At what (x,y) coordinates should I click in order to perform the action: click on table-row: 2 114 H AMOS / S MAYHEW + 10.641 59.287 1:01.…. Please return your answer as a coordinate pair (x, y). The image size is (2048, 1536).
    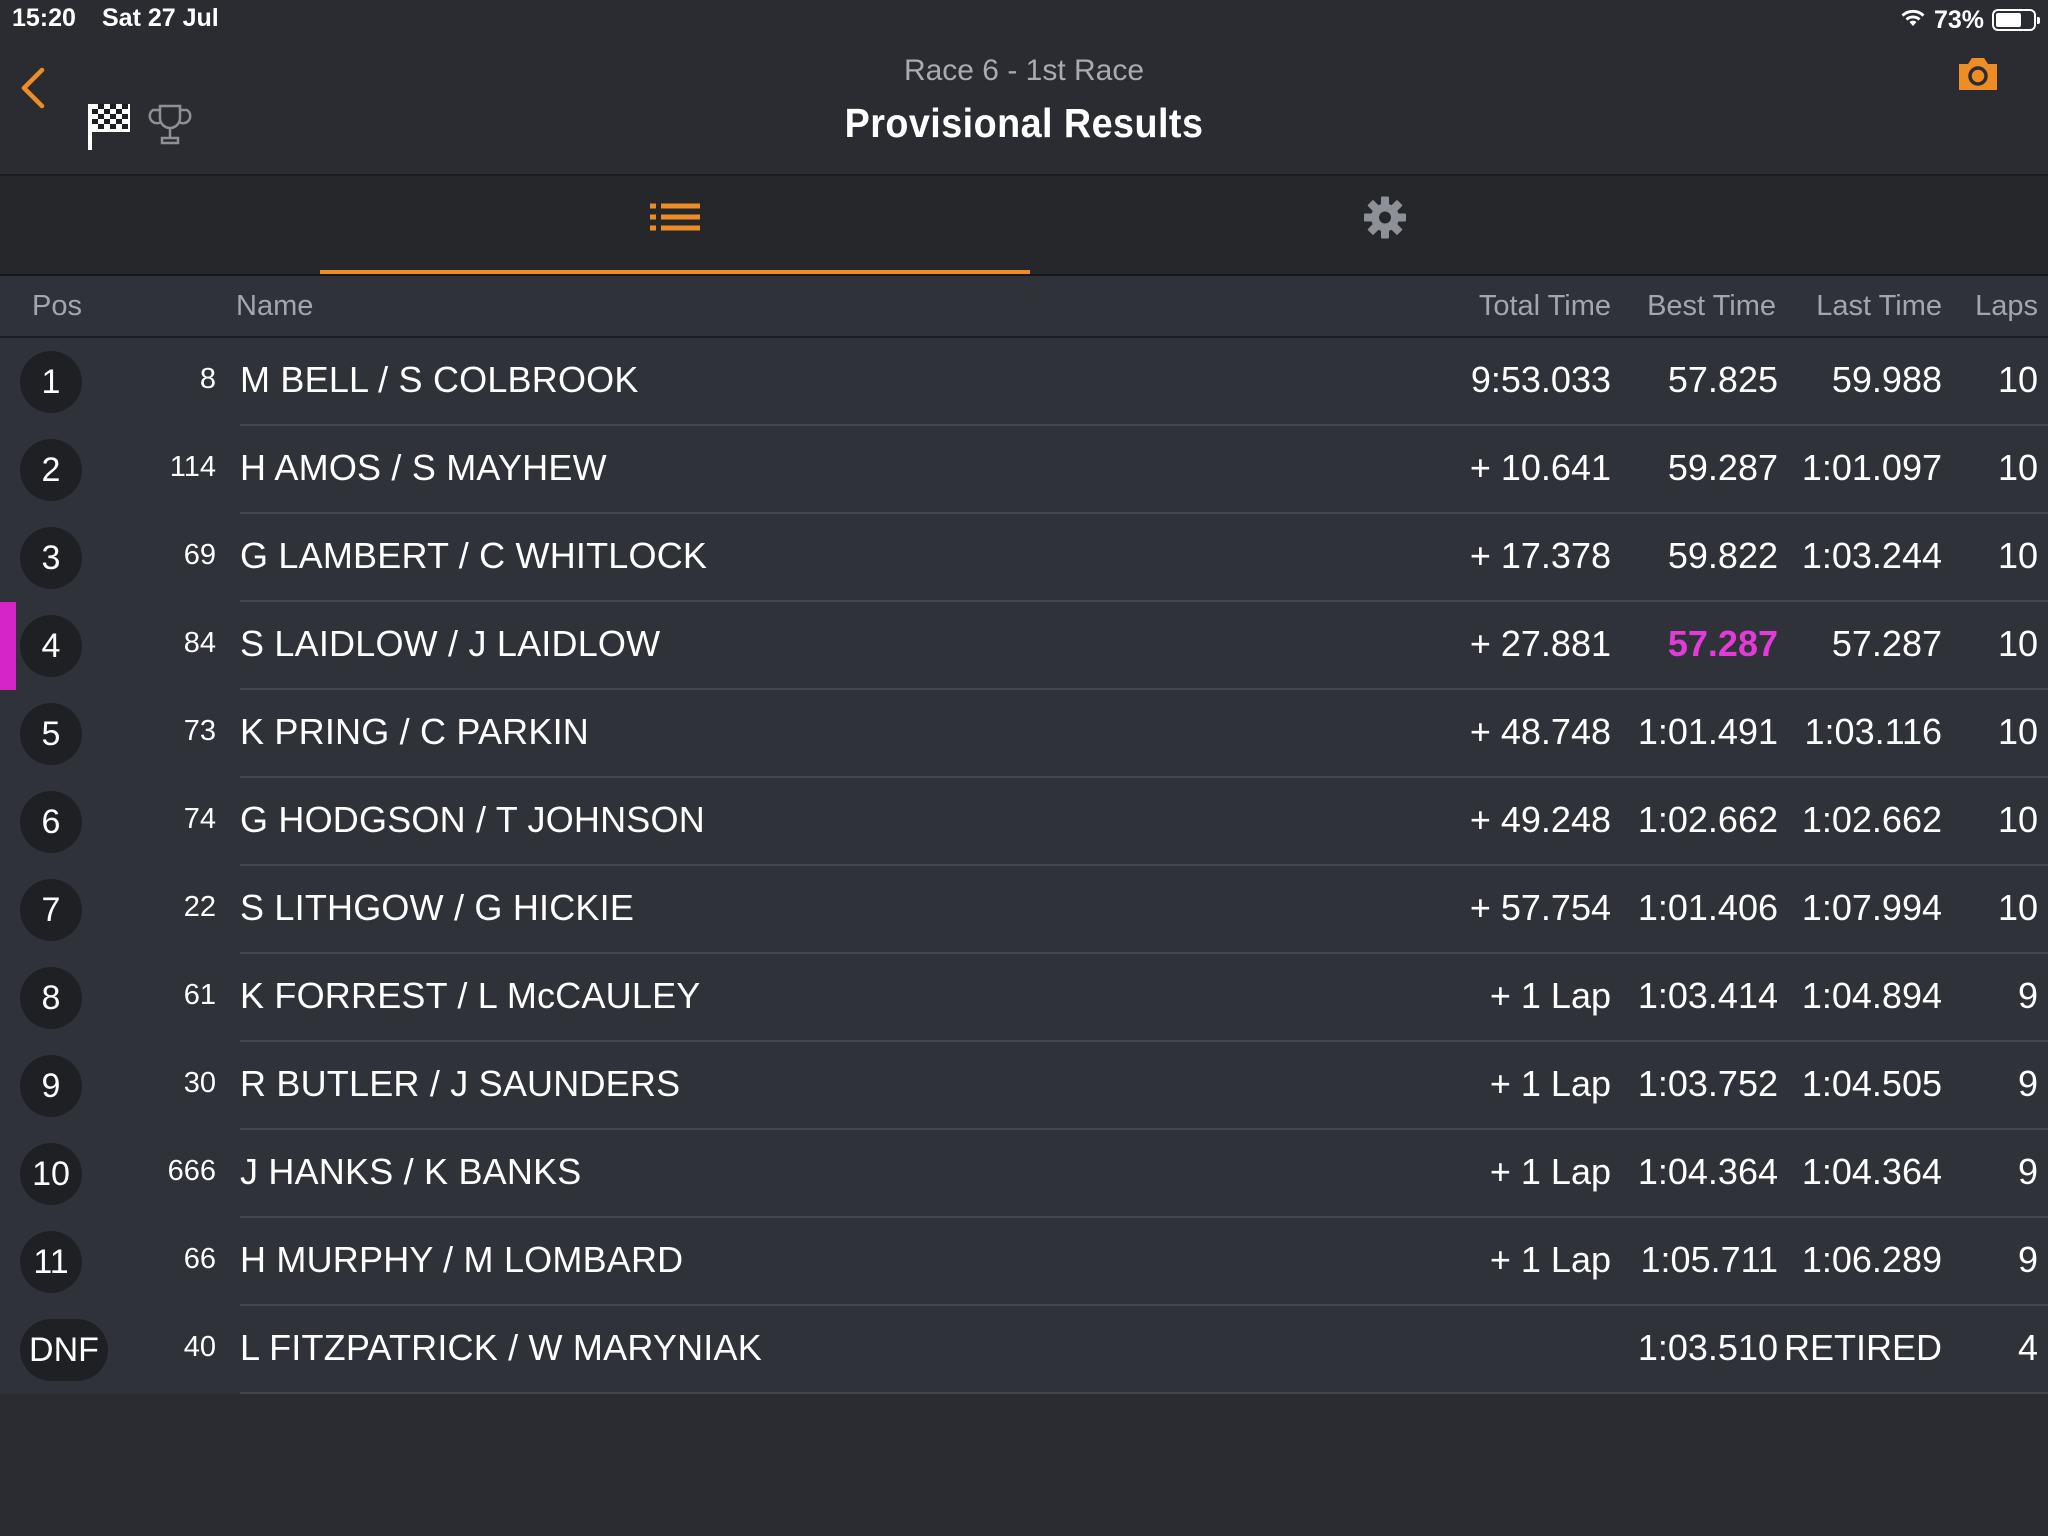
    Looking at the image, I should click on (1024, 470).